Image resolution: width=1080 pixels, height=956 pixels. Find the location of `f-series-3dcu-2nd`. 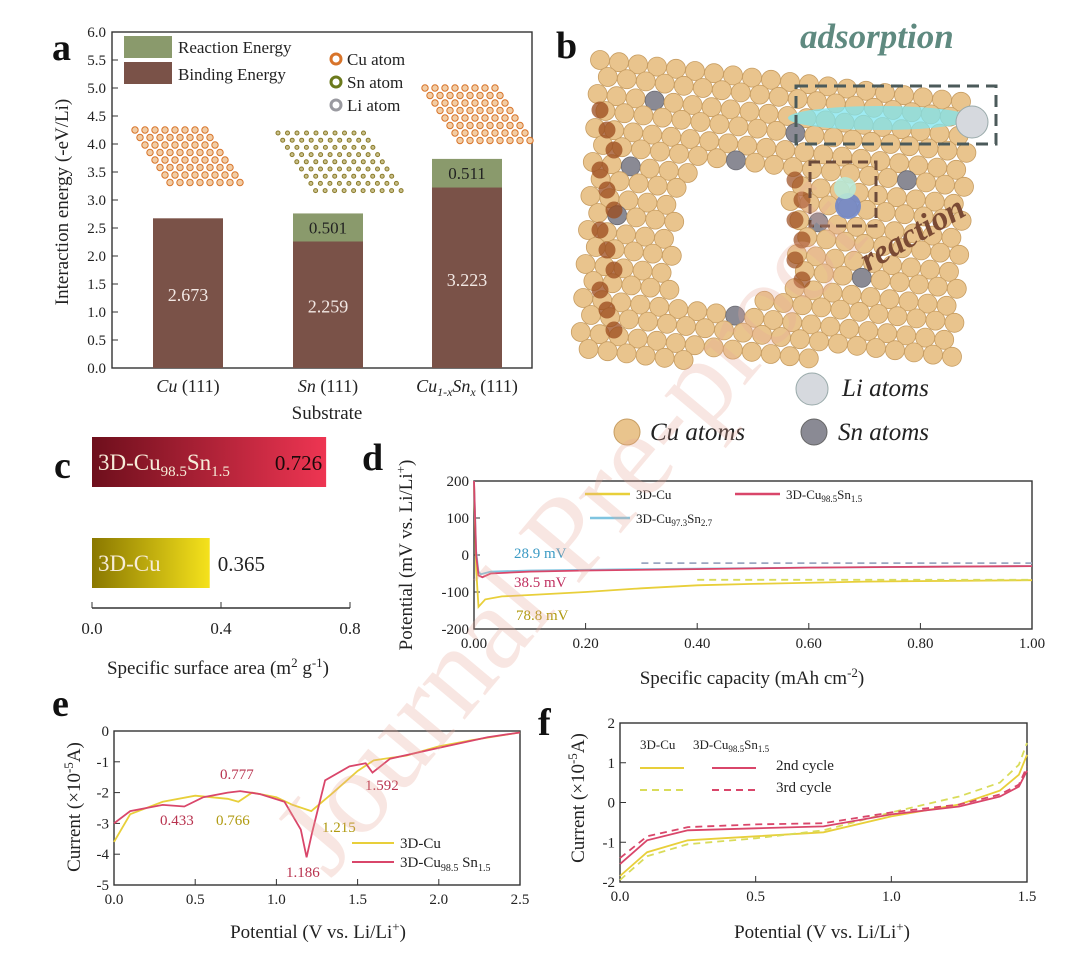

f-series-3dcu-2nd is located at coordinates (823, 815).